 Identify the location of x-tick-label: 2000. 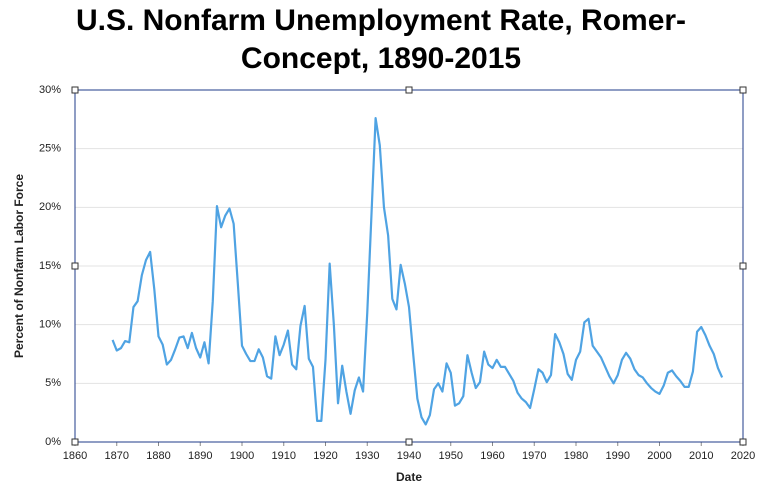
(659, 456).